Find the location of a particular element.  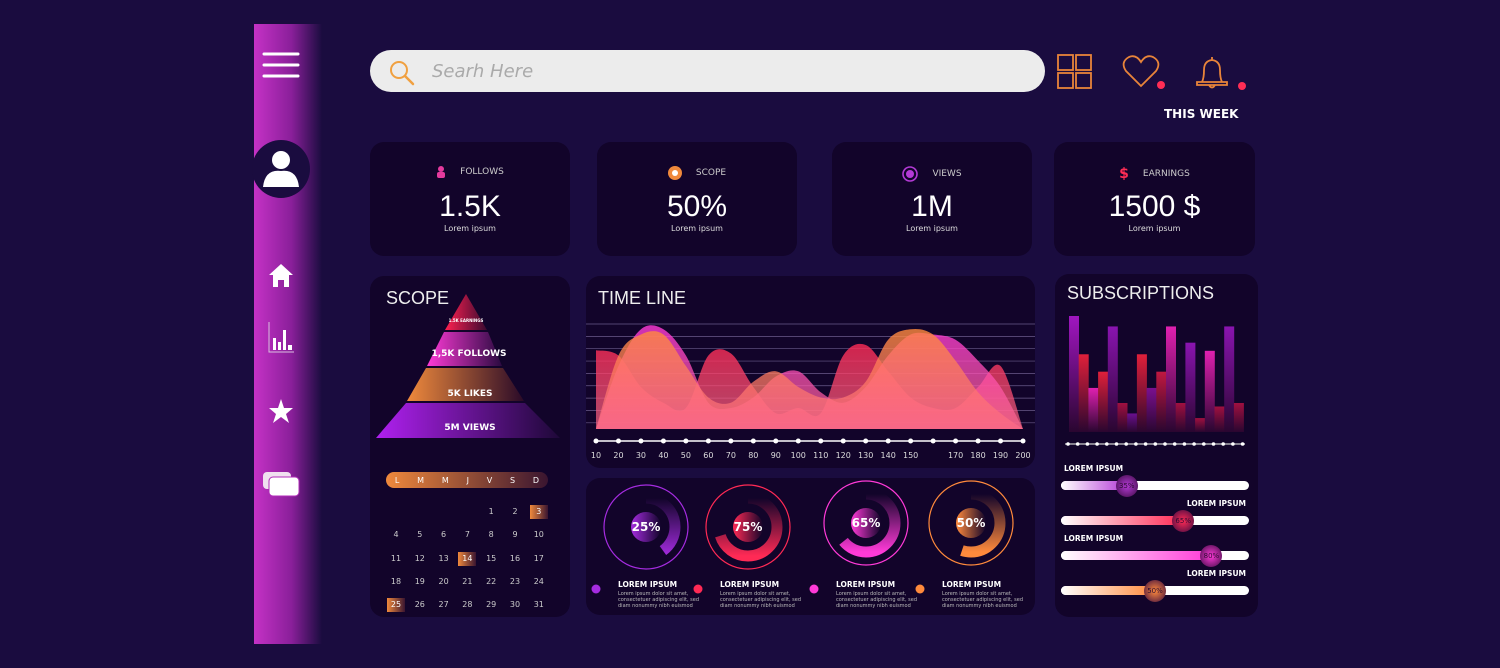

calendar-day: 7 is located at coordinates (467, 535).